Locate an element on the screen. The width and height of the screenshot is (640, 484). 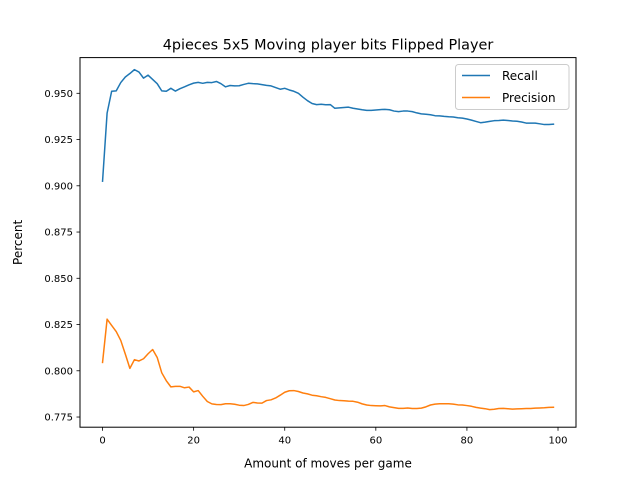
x-tick-label: 0 is located at coordinates (102, 441).